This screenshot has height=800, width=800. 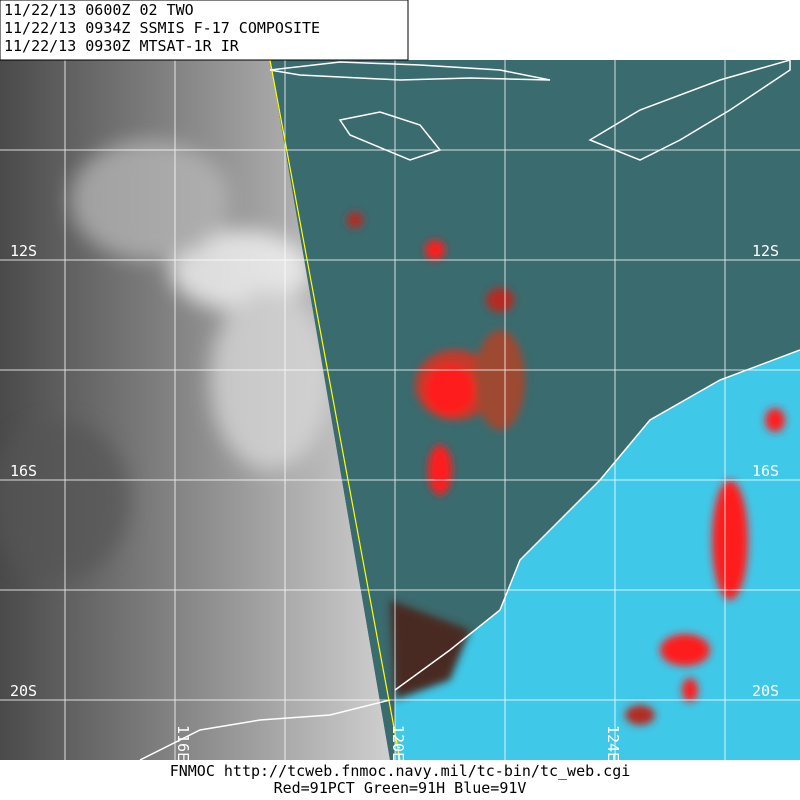 What do you see at coordinates (400, 788) in the screenshot?
I see `footer-line: Red=91PCT Green=91H Blue=91V` at bounding box center [400, 788].